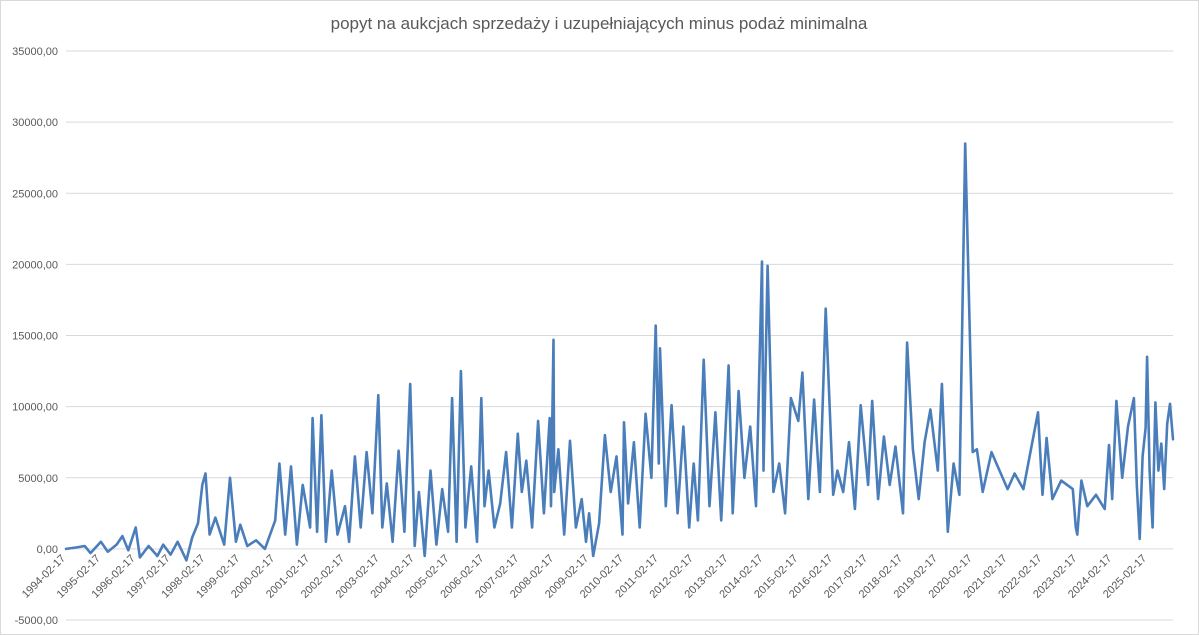 The image size is (1199, 635). Describe the element at coordinates (47, 550) in the screenshot. I see `y-tick-label: 0,00` at that location.